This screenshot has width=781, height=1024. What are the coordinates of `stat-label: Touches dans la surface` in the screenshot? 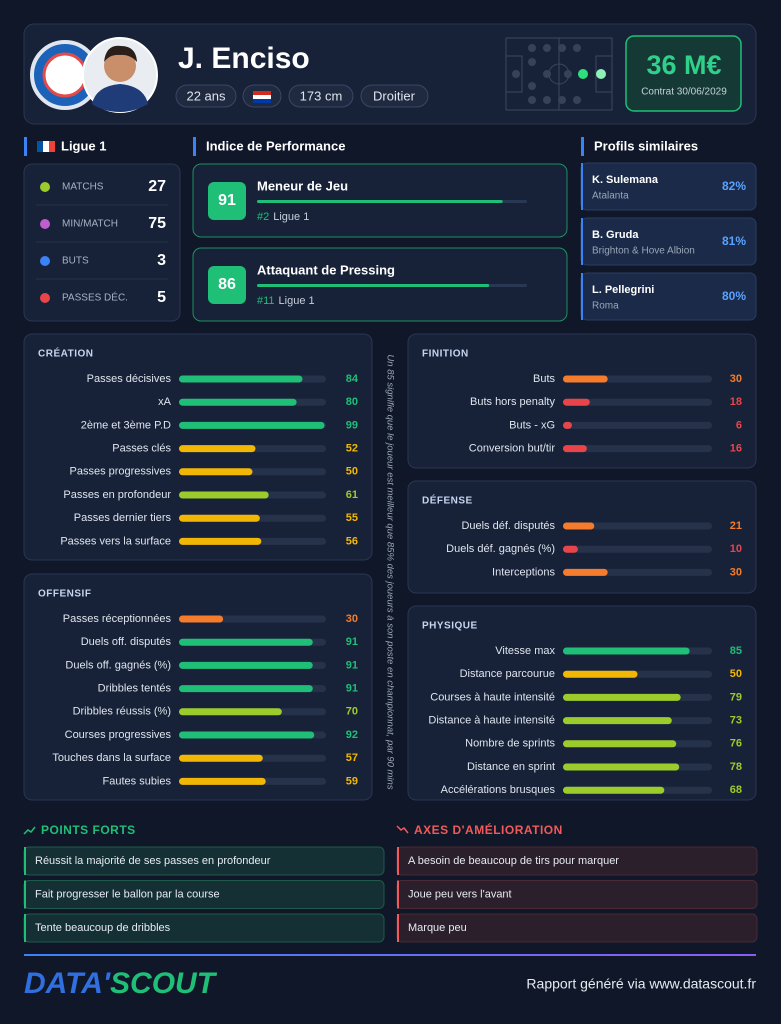 It's located at (111, 758).